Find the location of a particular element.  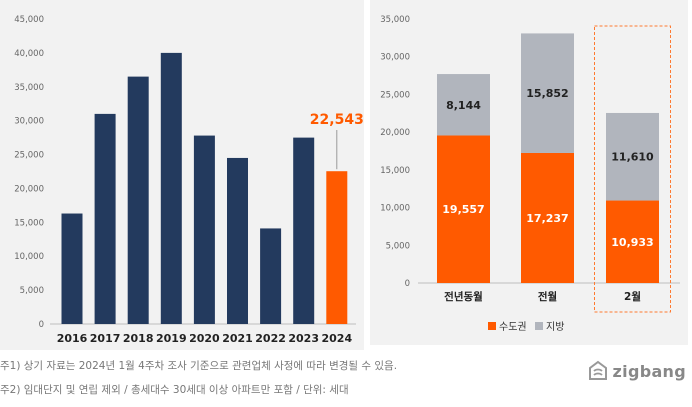

data-label: 15,852 is located at coordinates (547, 93).